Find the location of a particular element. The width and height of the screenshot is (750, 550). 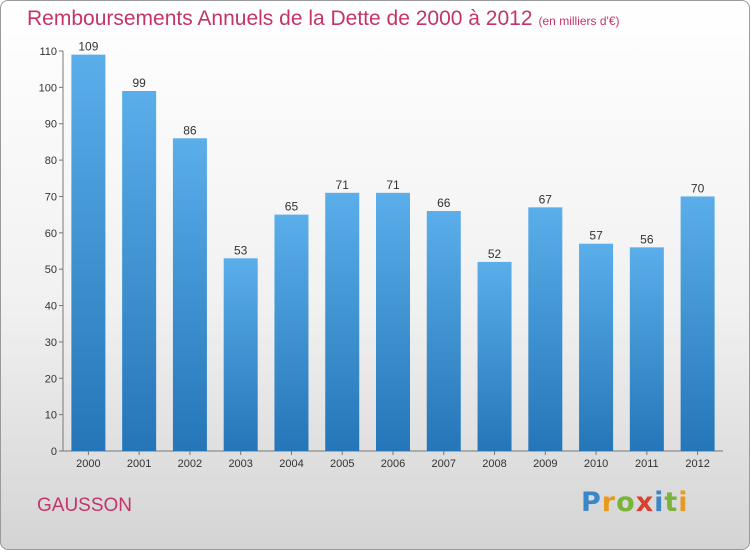

bar-value-label: 86 is located at coordinates (190, 130).